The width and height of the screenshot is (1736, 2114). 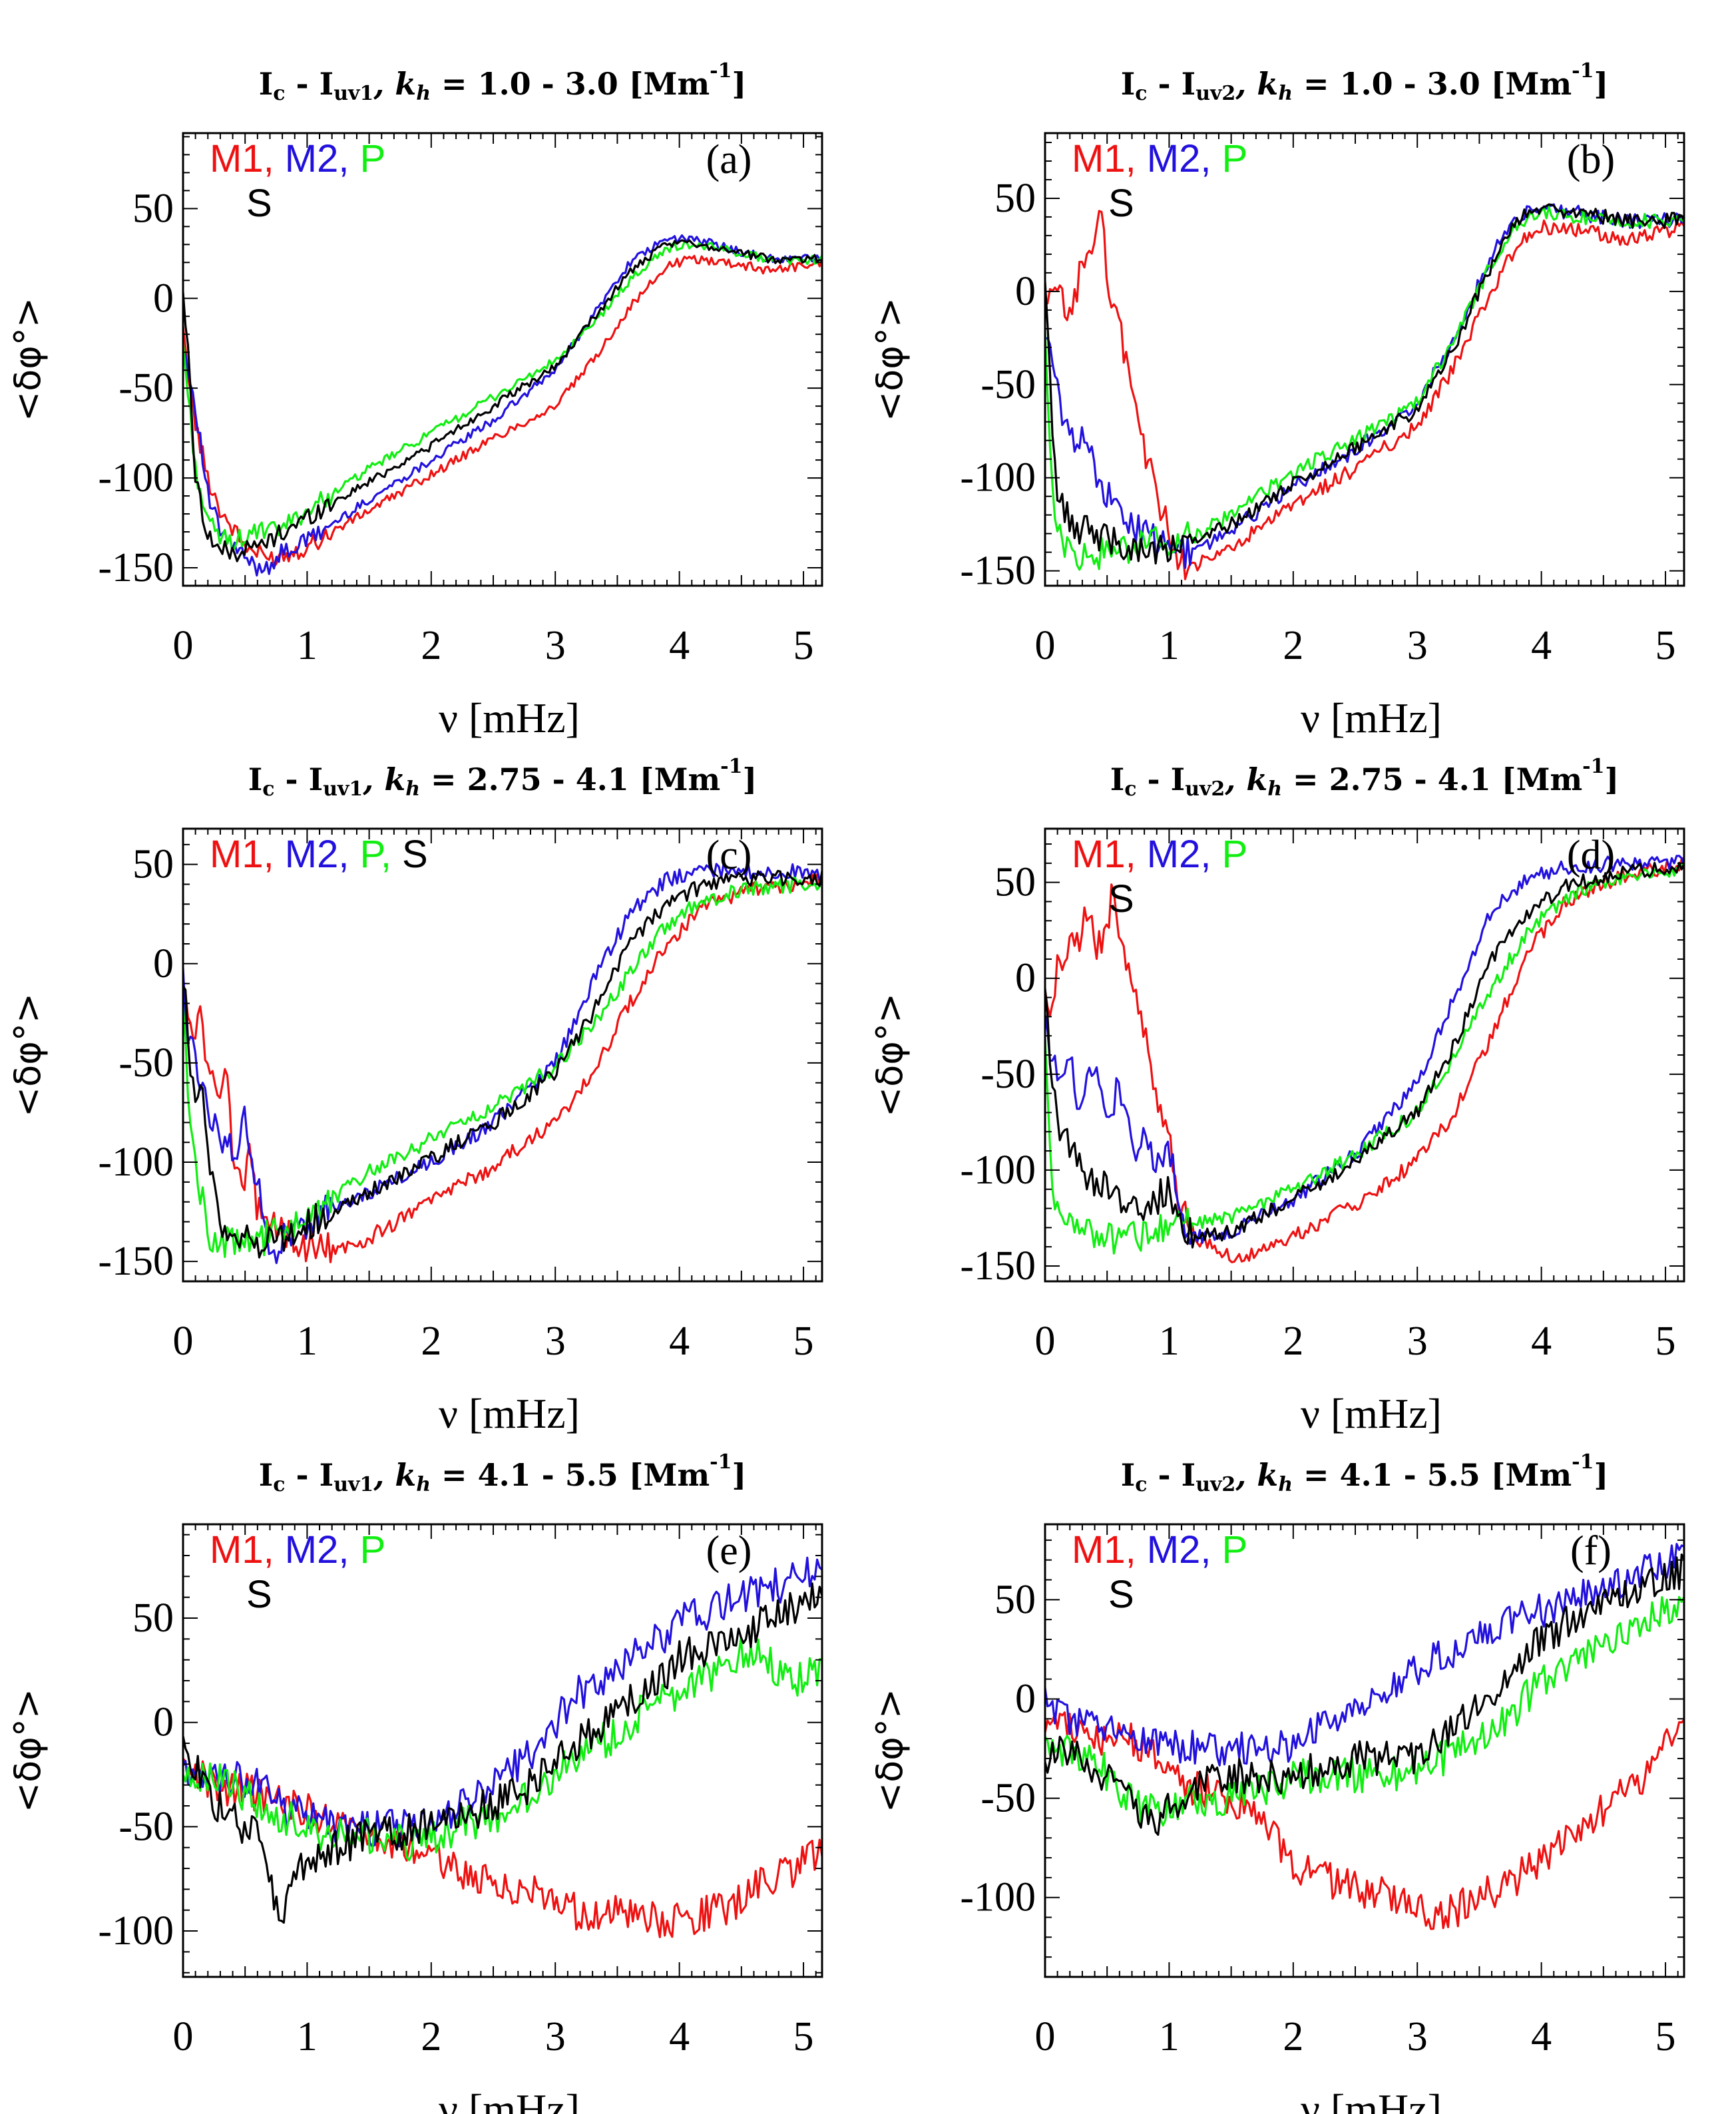 I want to click on chart-title: Ic - Iuv2, kh = 1.0 - 3.0 [Mm-1], so click(x=1365, y=82).